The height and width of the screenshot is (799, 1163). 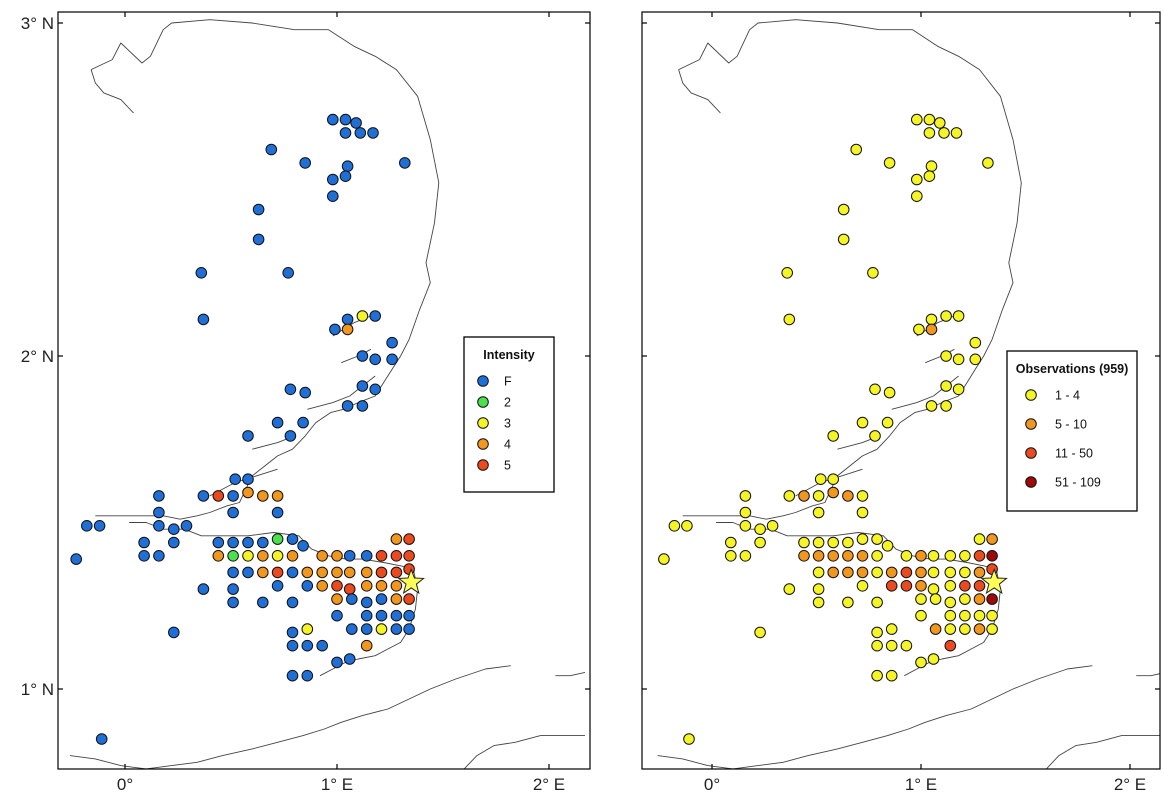 I want to click on y-tick-label: 3° N, so click(x=37, y=23).